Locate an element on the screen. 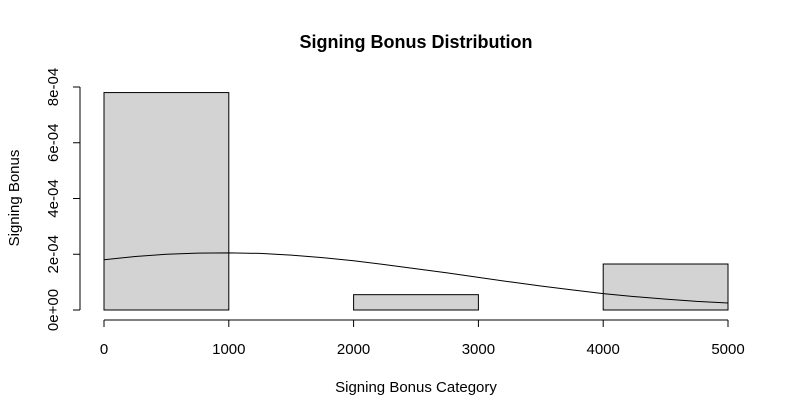  x-tick-label: 0 is located at coordinates (104, 349).